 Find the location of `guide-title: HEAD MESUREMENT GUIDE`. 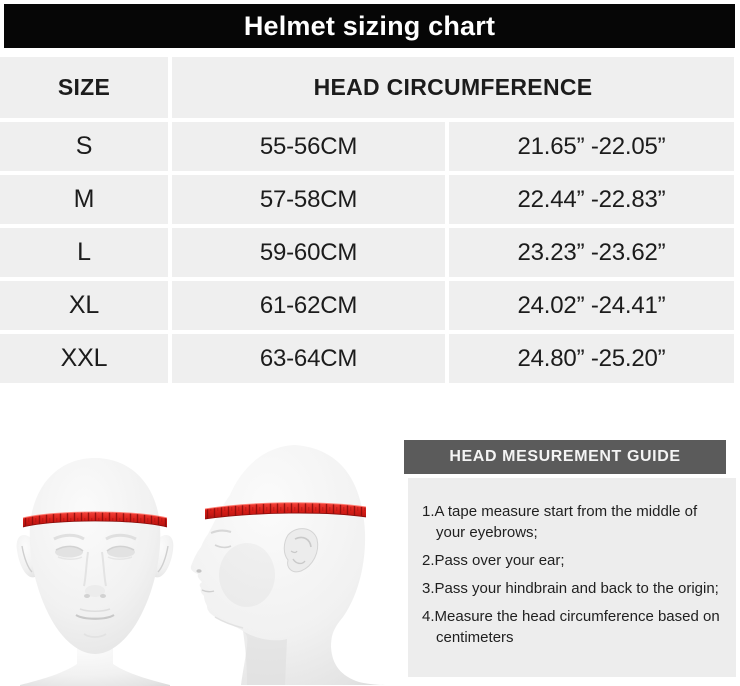

guide-title: HEAD MESUREMENT GUIDE is located at coordinates (565, 456).